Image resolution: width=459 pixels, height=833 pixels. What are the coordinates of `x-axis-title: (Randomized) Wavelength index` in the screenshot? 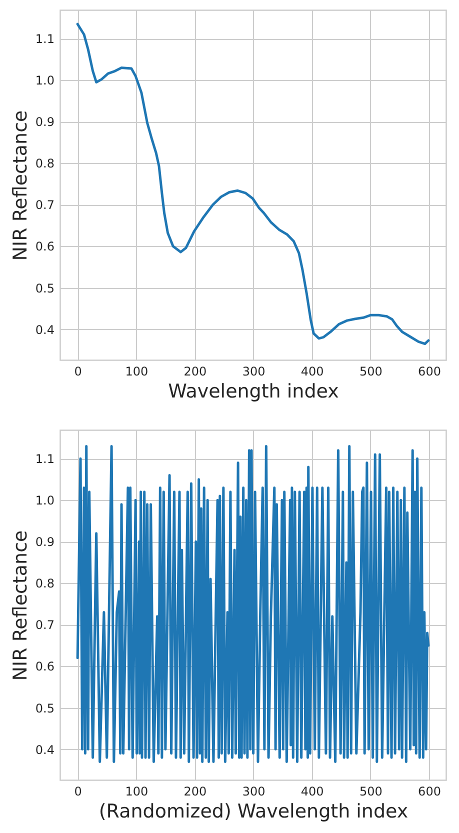 It's located at (253, 811).